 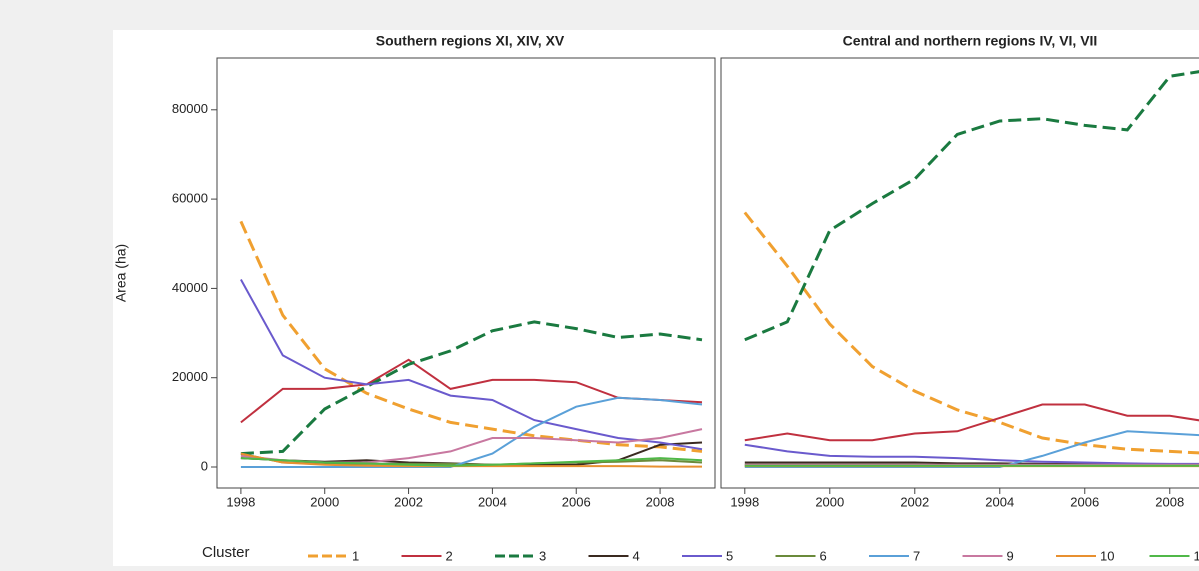 What do you see at coordinates (204, 465) in the screenshot?
I see `y-tick-label: 0` at bounding box center [204, 465].